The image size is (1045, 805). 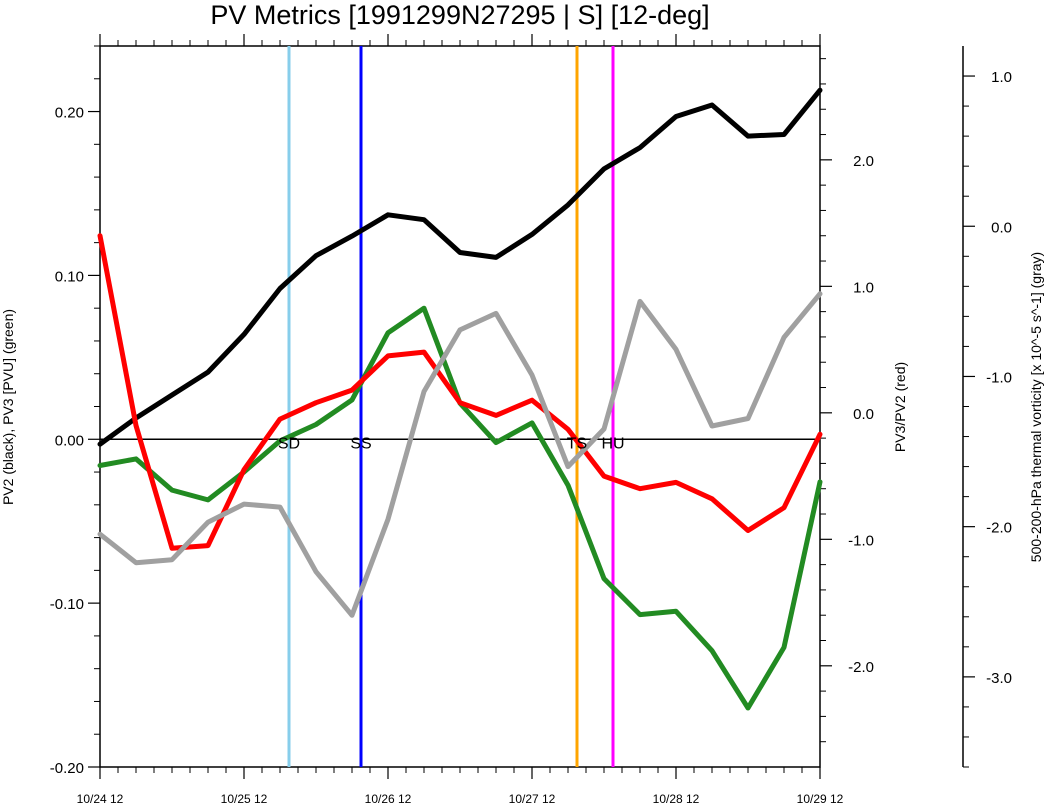 I want to click on x-tick-label: 10/25 12, so click(x=244, y=798).